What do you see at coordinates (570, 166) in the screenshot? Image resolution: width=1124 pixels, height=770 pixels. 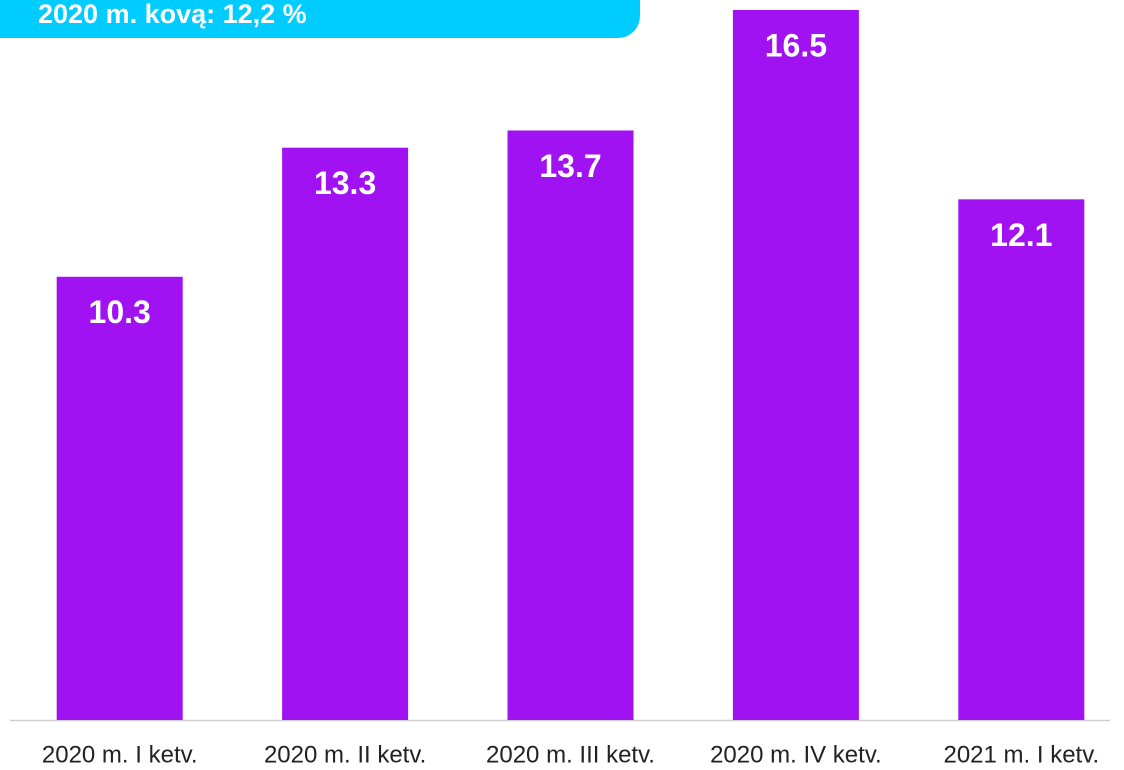 I see `value-label: 13.7` at bounding box center [570, 166].